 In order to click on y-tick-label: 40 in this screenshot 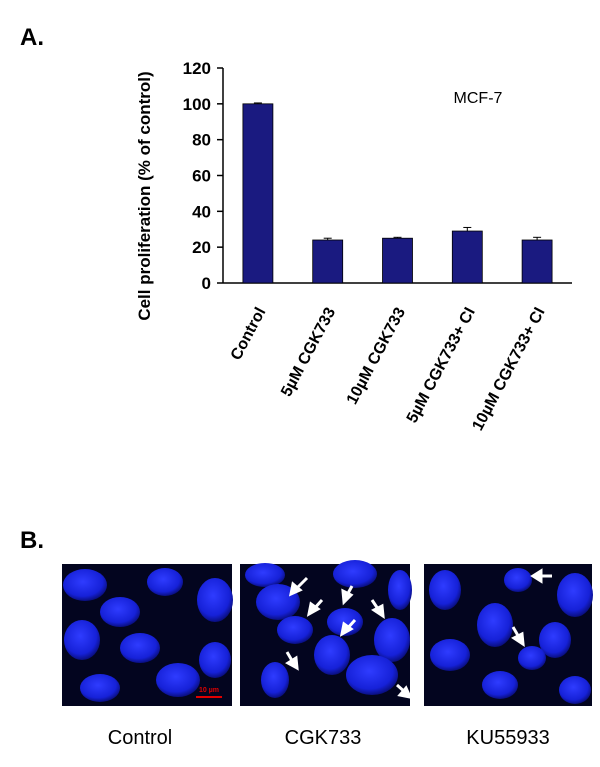, I will do `click(201, 211)`.